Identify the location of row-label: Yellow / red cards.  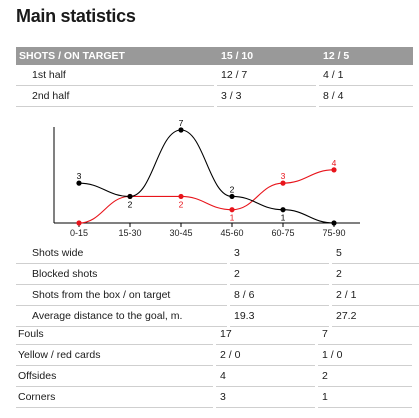
(114, 355).